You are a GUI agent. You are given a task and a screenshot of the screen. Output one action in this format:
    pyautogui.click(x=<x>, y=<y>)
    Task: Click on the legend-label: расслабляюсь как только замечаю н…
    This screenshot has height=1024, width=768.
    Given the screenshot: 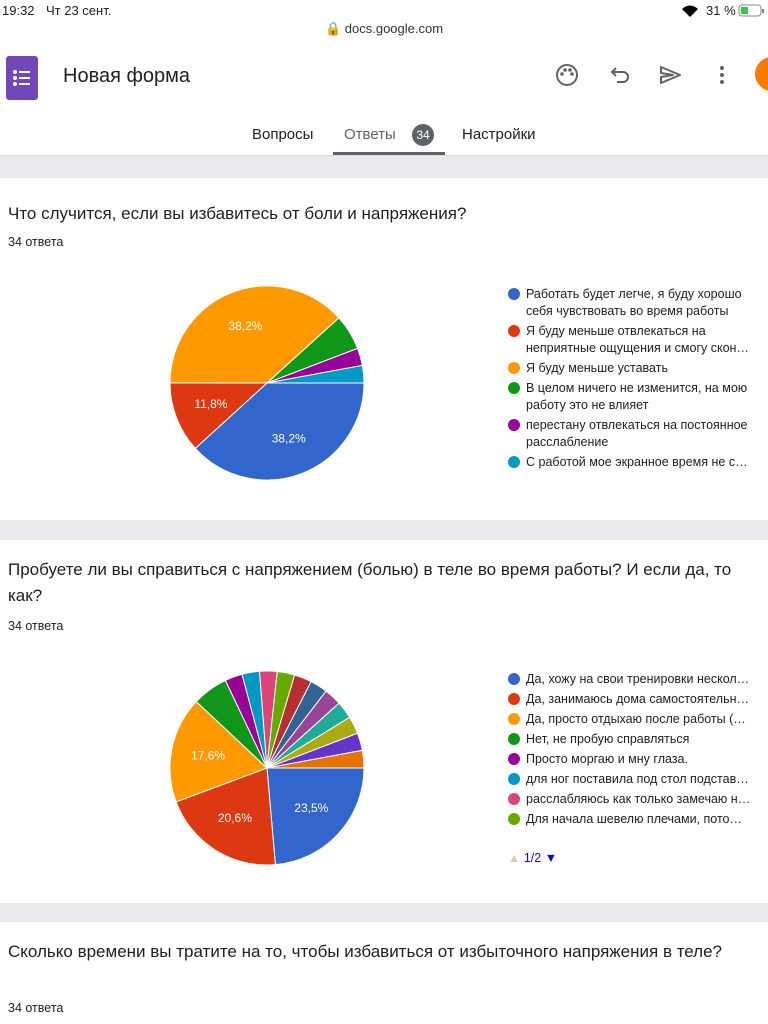 What is the action you would take?
    pyautogui.click(x=638, y=799)
    